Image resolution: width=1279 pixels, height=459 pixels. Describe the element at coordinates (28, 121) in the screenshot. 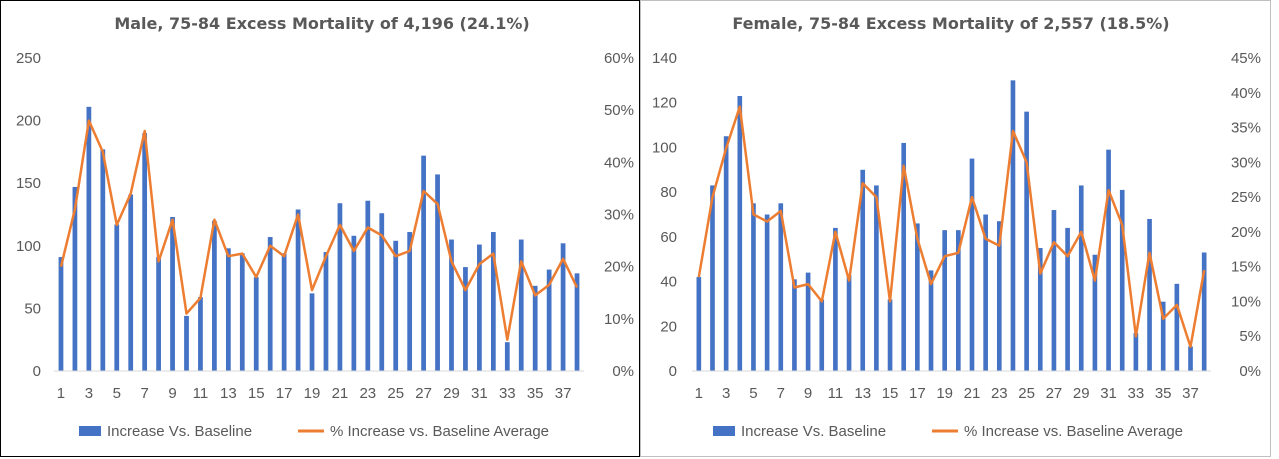

I see `y-tick-label: 200` at that location.